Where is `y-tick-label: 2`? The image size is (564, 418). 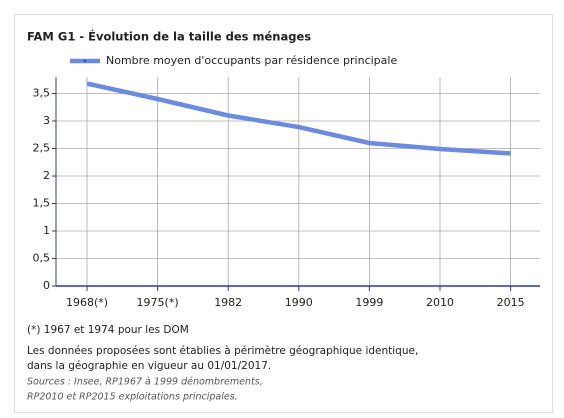 y-tick-label: 2 is located at coordinates (46, 175).